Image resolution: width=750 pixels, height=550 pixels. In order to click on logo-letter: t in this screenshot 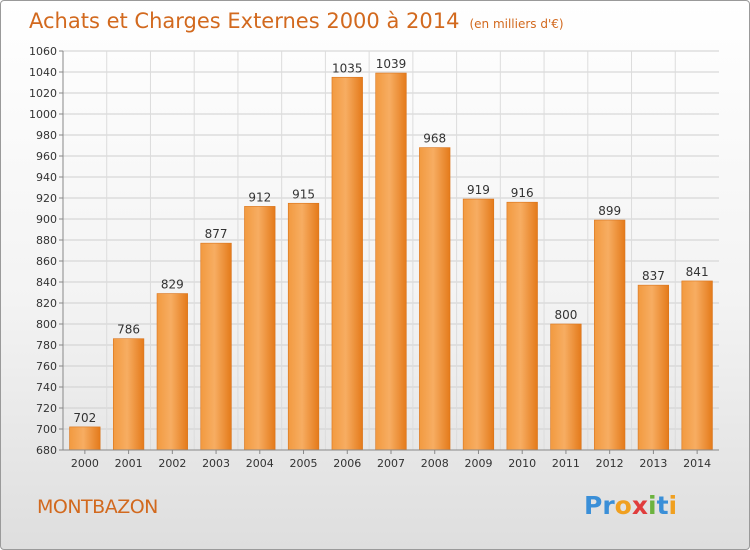, I will do `click(662, 505)`.